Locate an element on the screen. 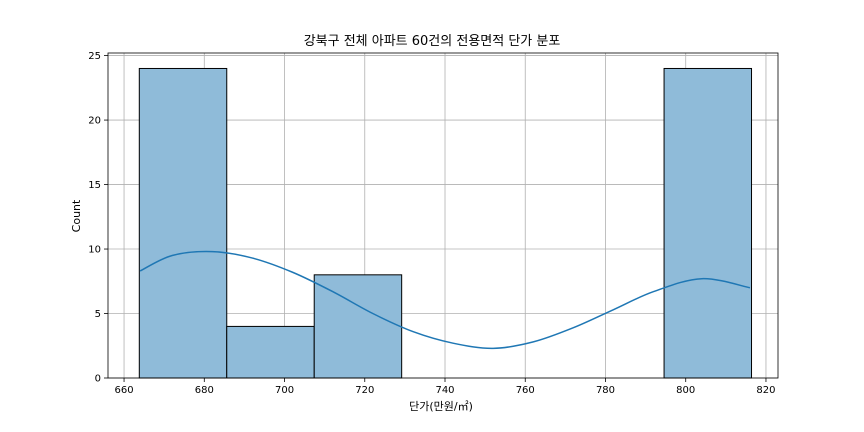 This screenshot has width=864, height=432. y-tick-label: 5 is located at coordinates (98, 314).